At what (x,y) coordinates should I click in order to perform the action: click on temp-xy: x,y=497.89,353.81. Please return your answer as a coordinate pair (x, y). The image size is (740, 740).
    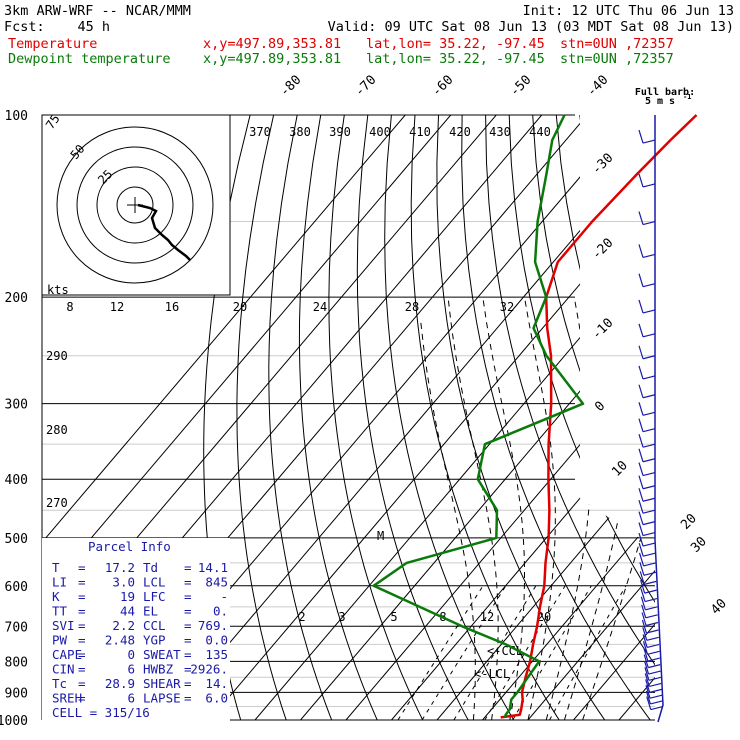
    Looking at the image, I should click on (272, 44).